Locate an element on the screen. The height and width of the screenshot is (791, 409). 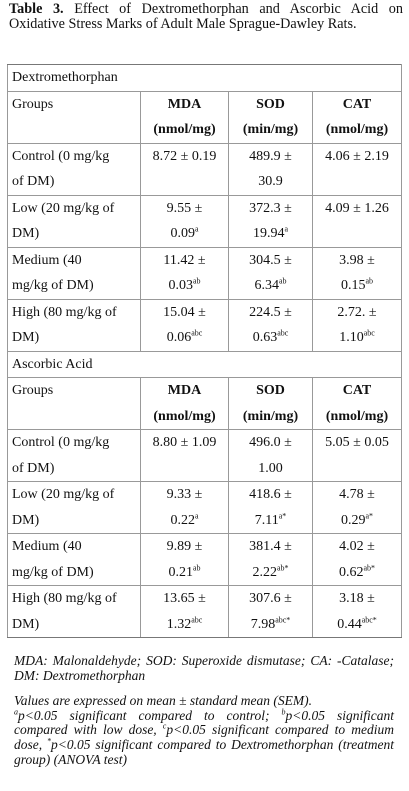
sod-cell: 224.5 ± 0.63abc is located at coordinates (270, 325).